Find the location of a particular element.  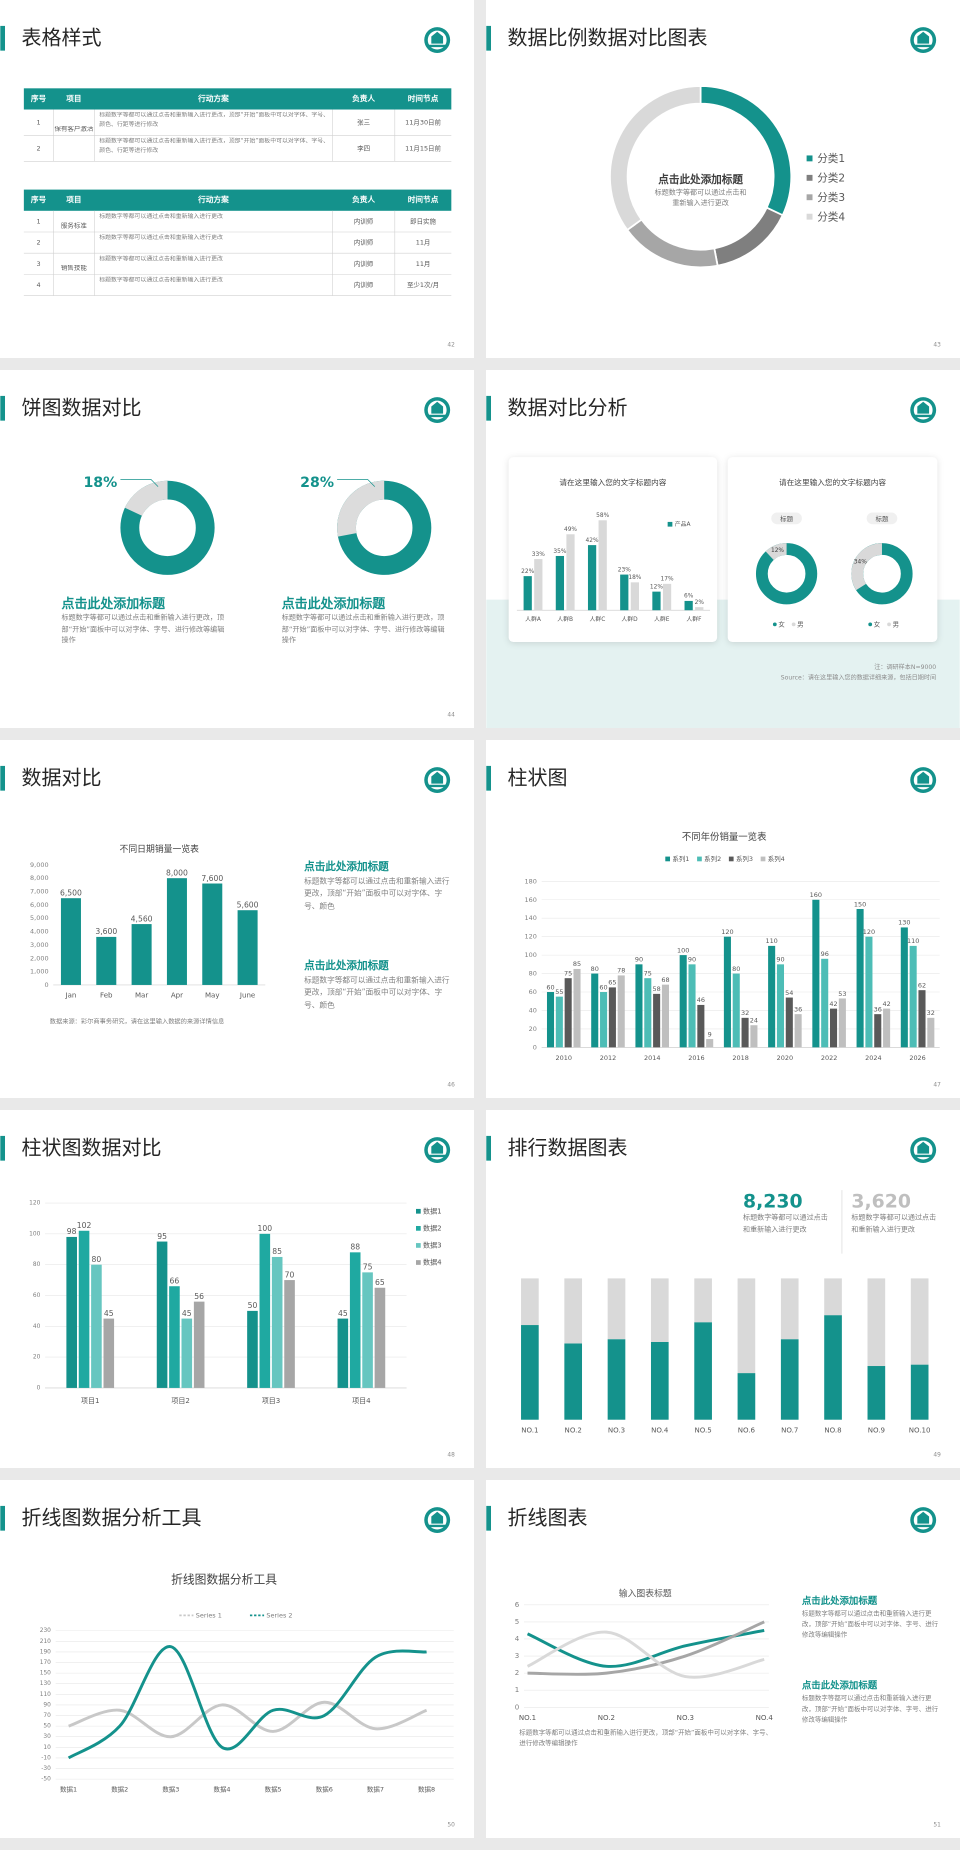

x-tick-label: NO.1 is located at coordinates (527, 1717).